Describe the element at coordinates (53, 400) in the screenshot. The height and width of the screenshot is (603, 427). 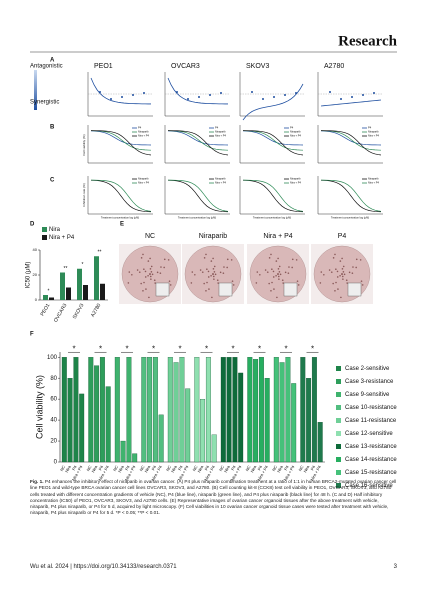
I see `y-tick-label: 60` at that location.